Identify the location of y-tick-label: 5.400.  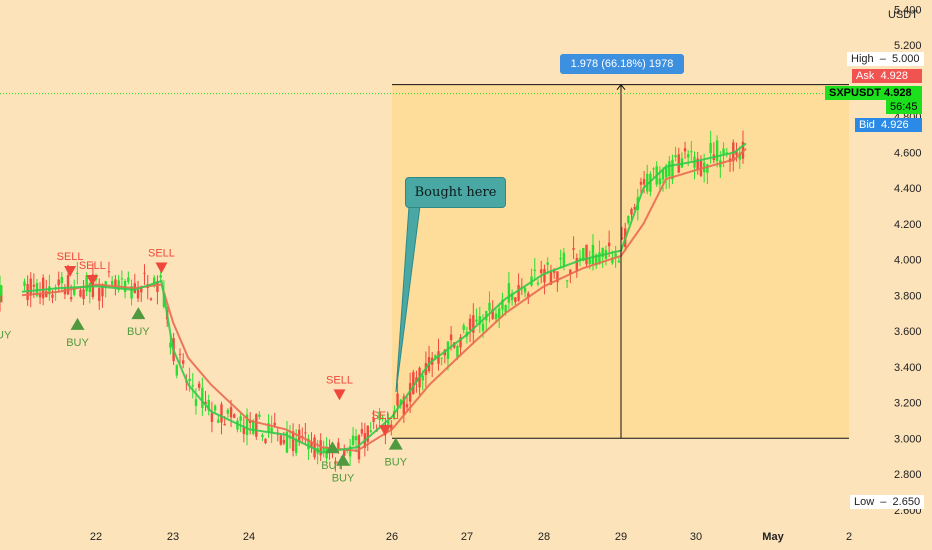
(908, 10).